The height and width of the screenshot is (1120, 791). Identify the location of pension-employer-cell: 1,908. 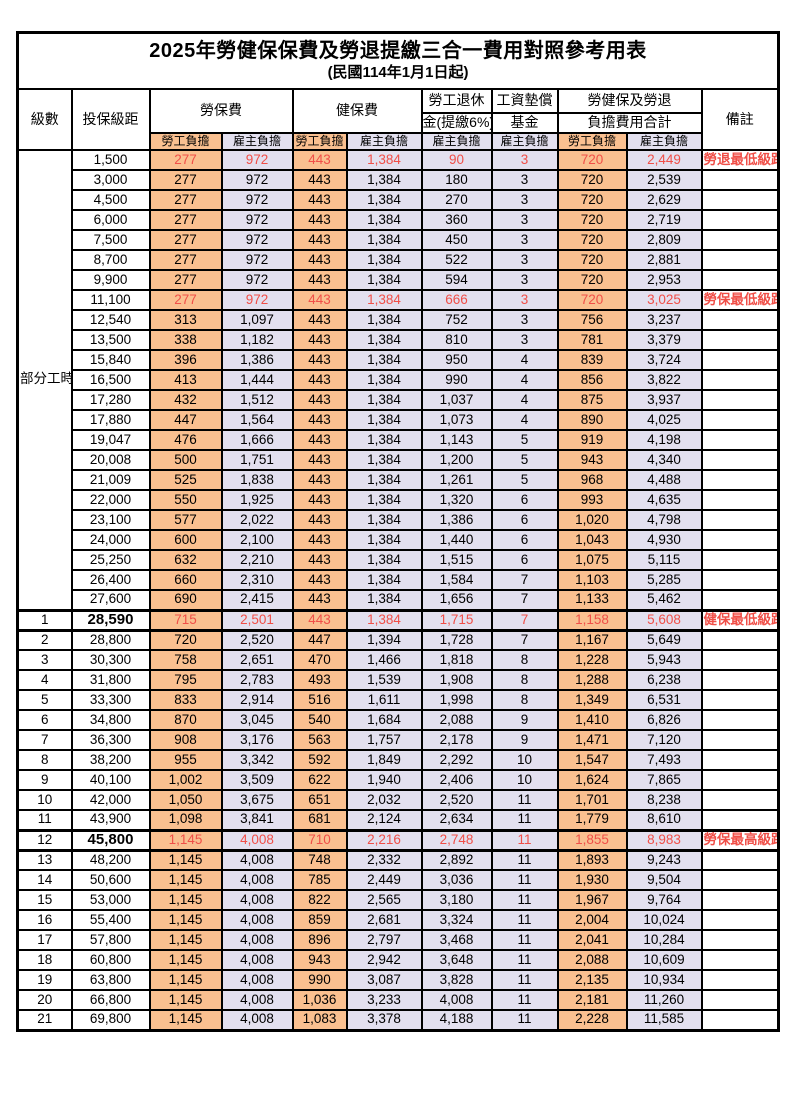
(456, 680).